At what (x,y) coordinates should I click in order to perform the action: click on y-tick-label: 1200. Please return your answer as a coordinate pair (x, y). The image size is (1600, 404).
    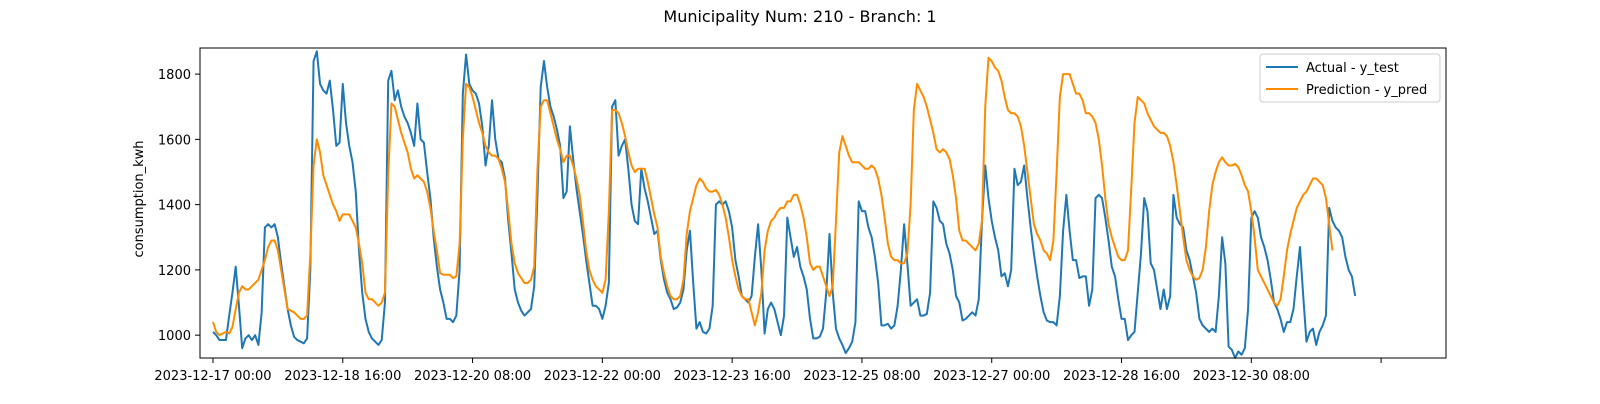
    Looking at the image, I should click on (174, 271).